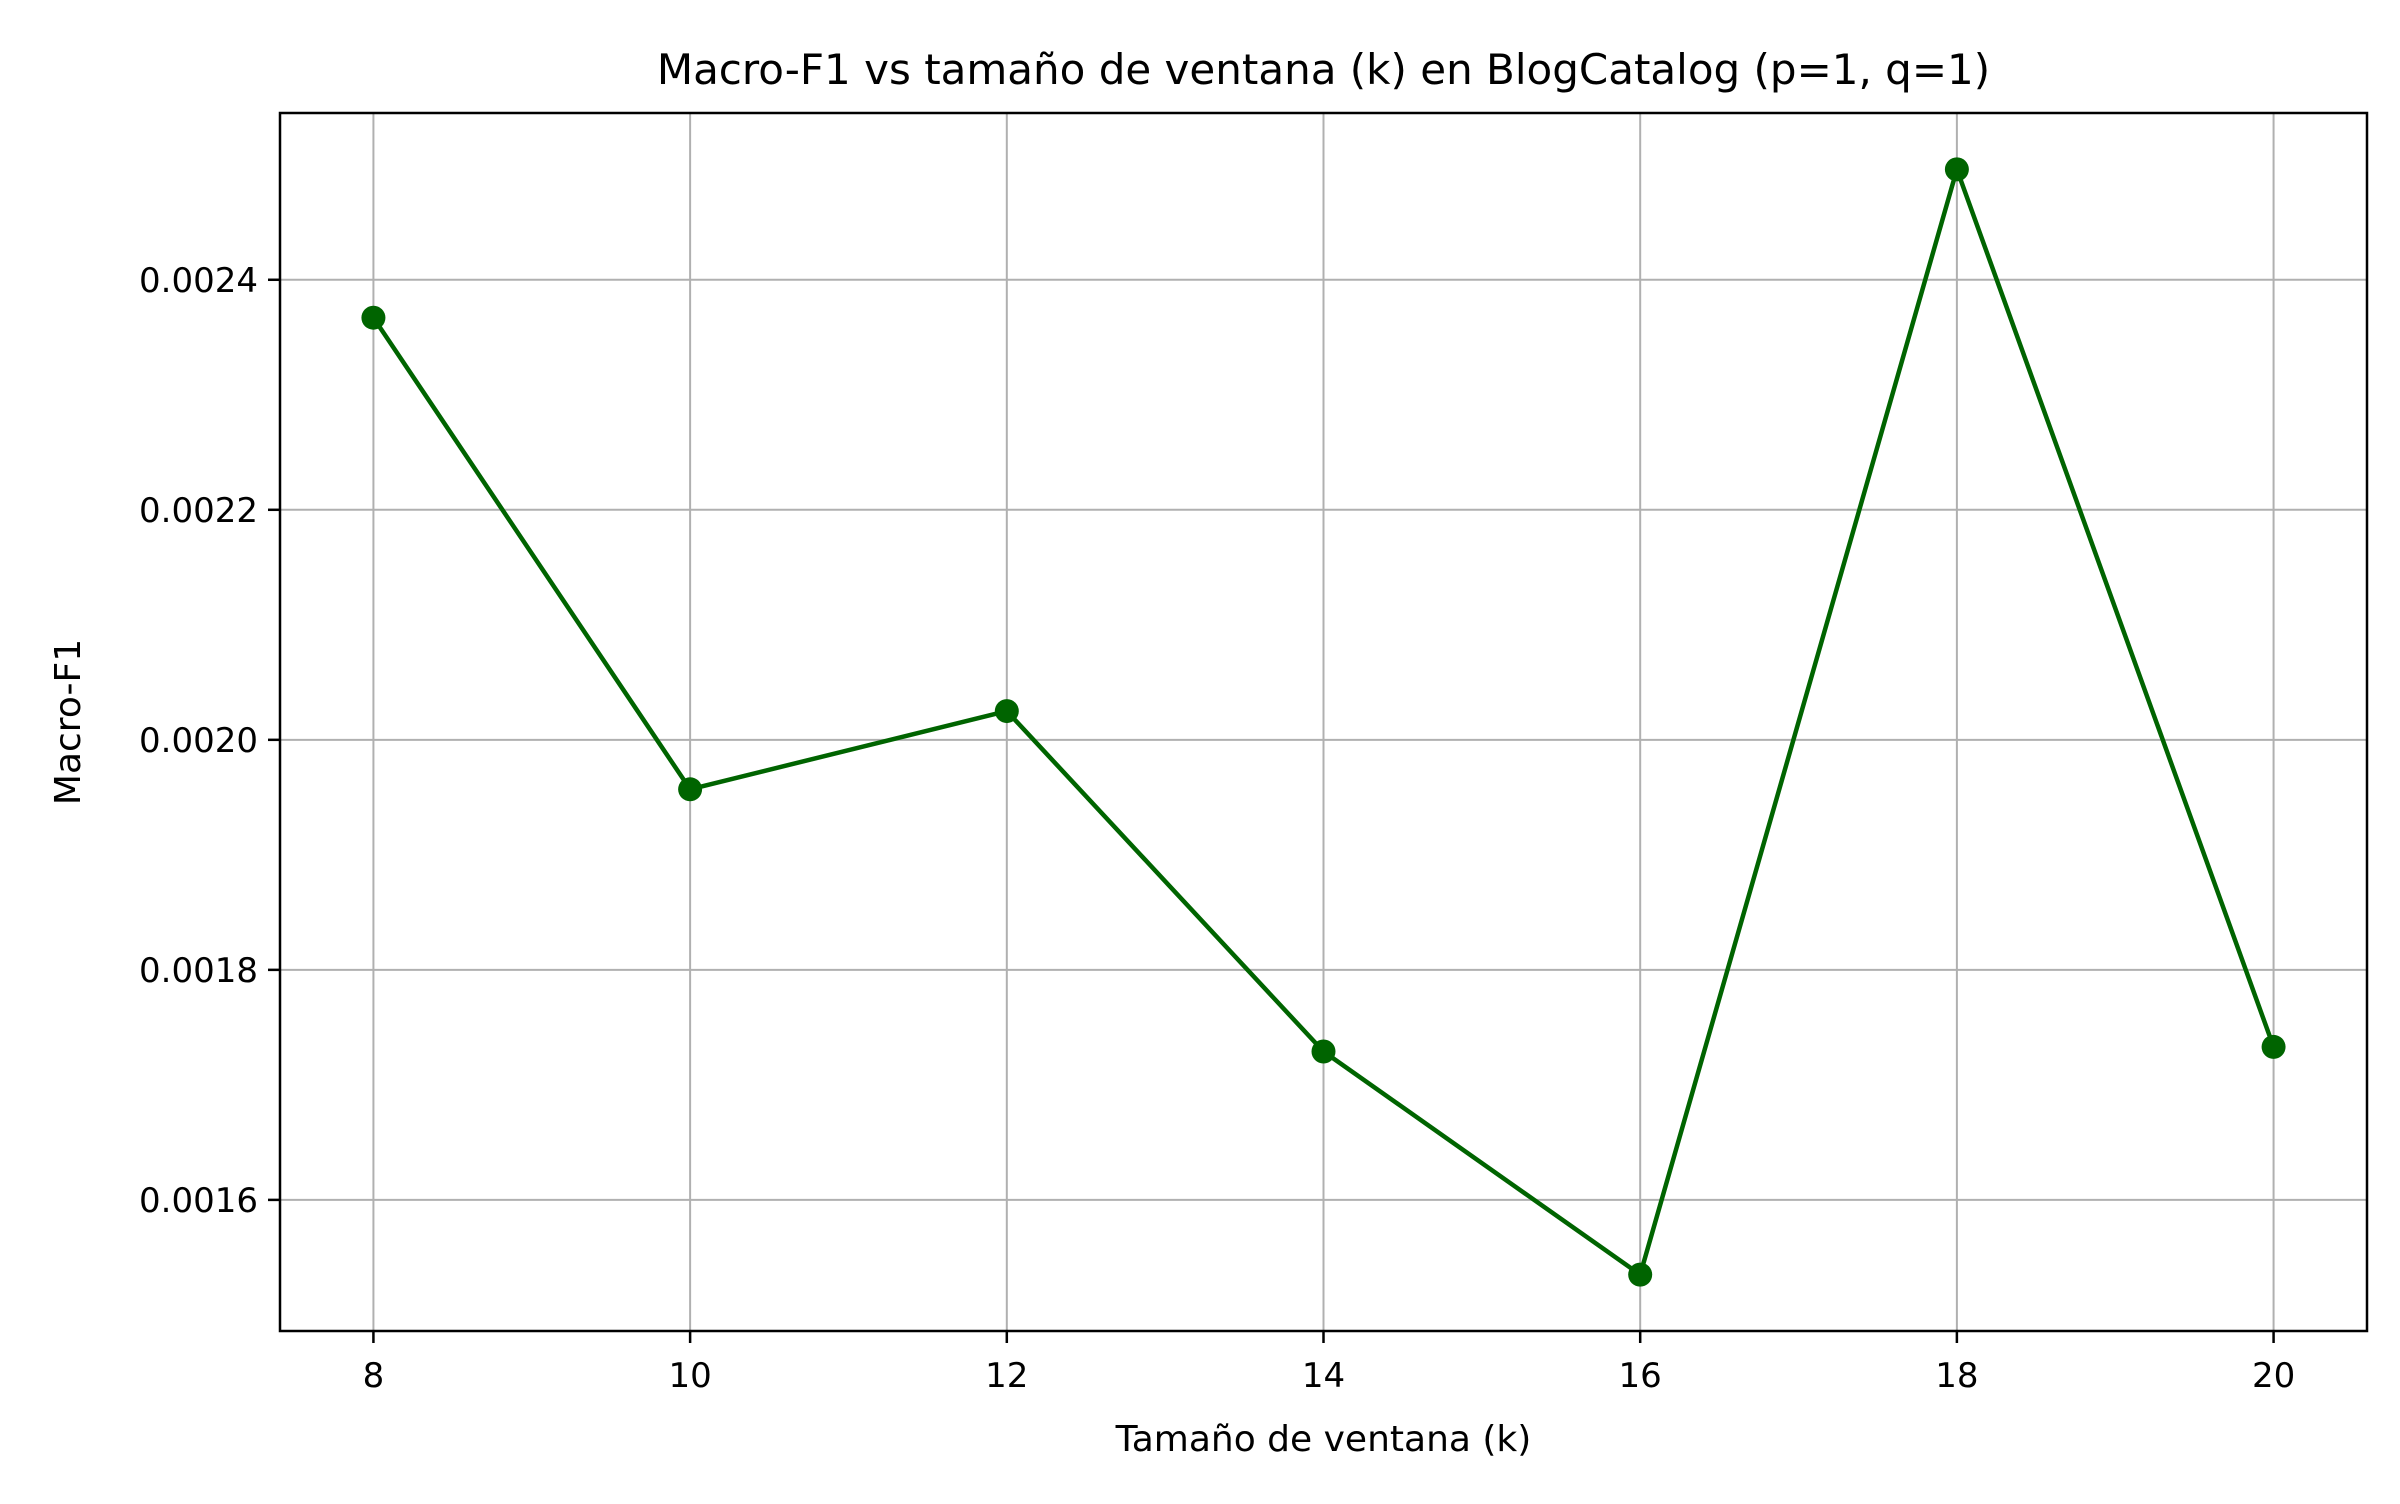  What do you see at coordinates (2273, 1376) in the screenshot?
I see `x-tick-label: 20` at bounding box center [2273, 1376].